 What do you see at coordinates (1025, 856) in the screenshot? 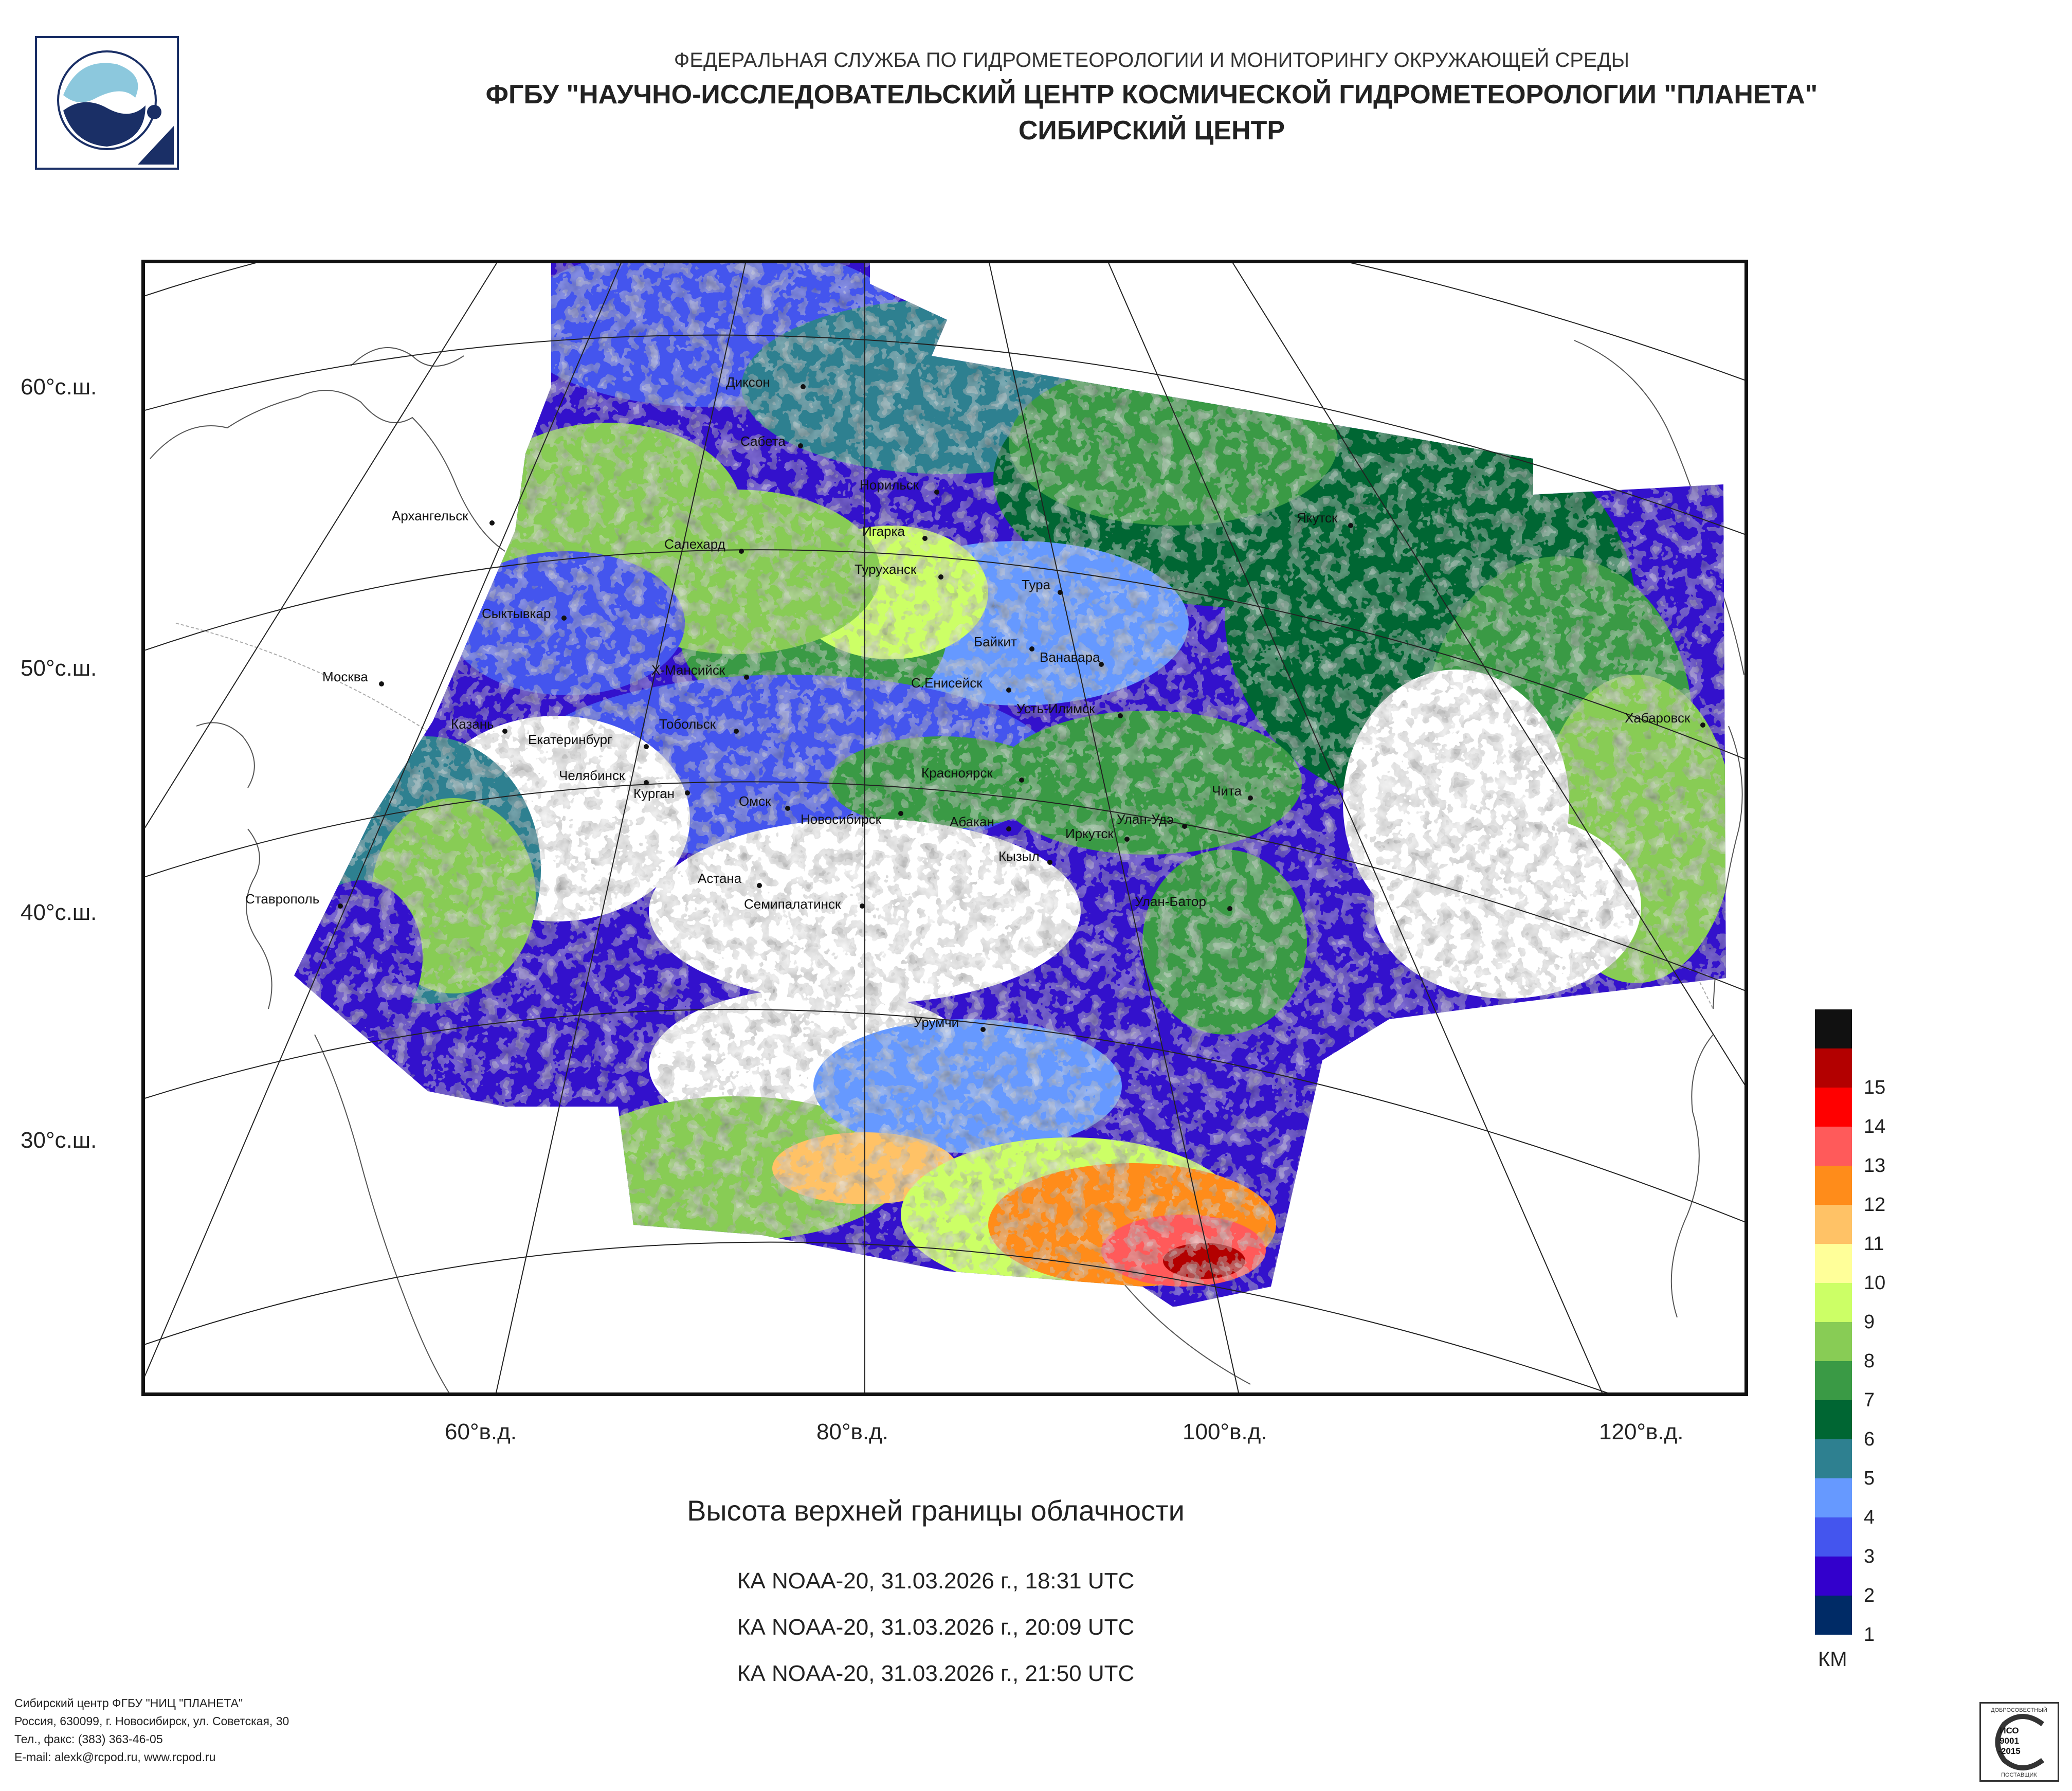
I see `city-kyzyl: Кызыл` at bounding box center [1025, 856].